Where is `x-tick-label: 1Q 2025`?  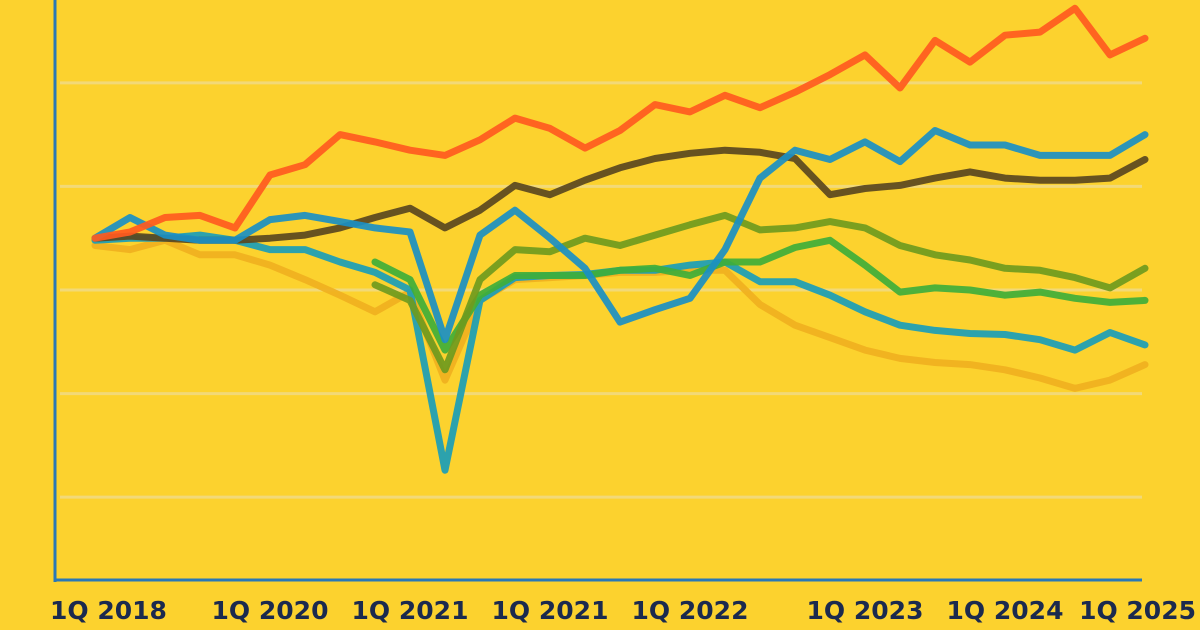
x-tick-label: 1Q 2025 is located at coordinates (1137, 610).